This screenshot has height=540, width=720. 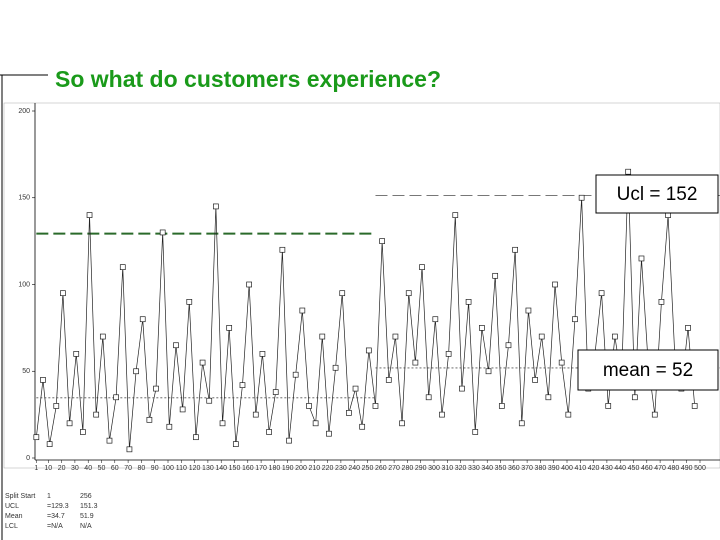 I want to click on x-tick-label: 350, so click(x=501, y=468).